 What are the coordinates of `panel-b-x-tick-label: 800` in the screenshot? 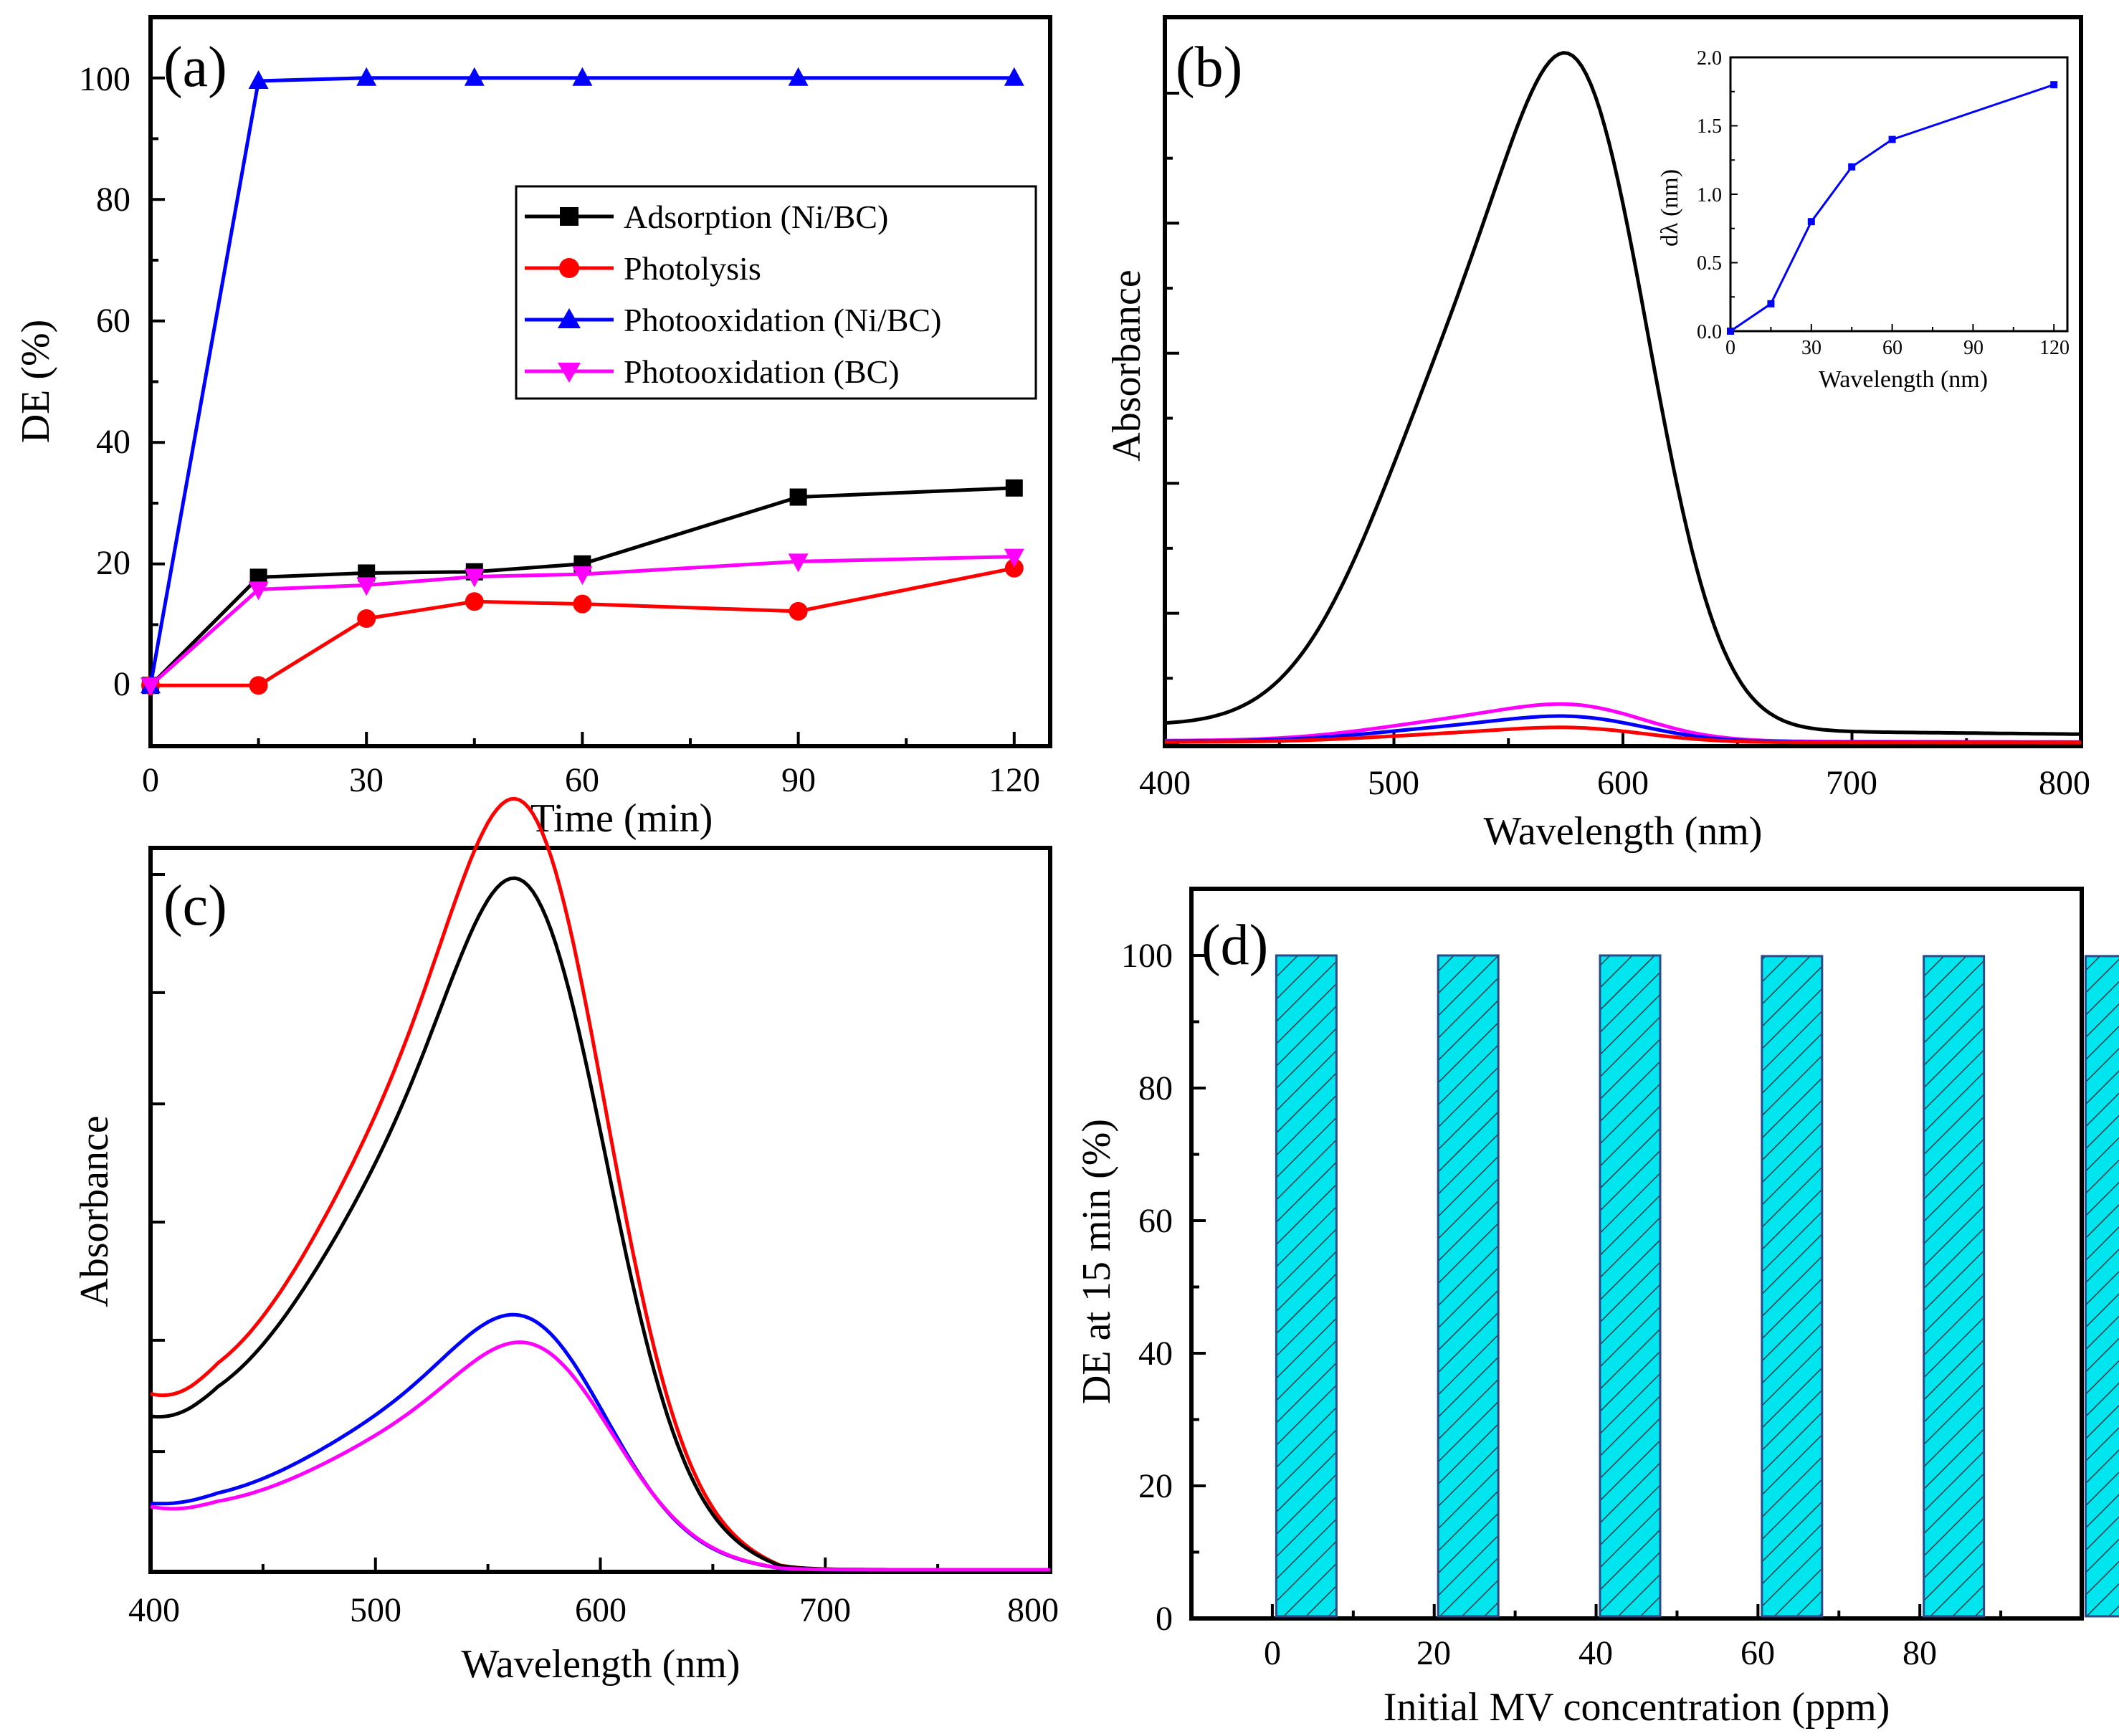 It's located at (2064, 783).